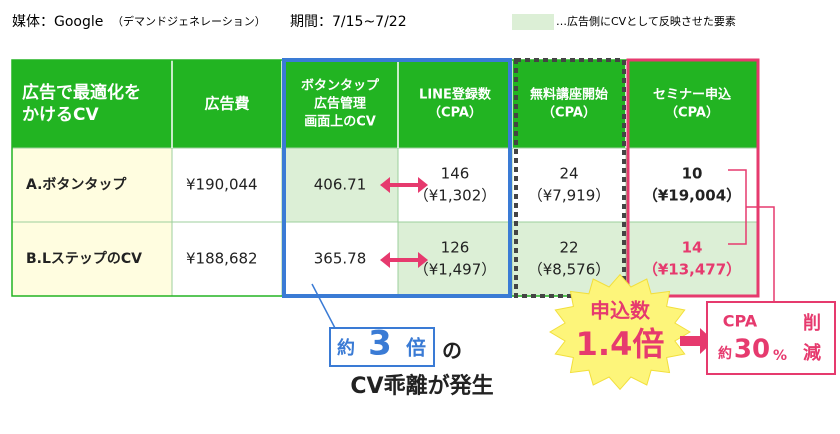  What do you see at coordinates (692, 270) in the screenshot?
I see `cell-text: （¥13,477）` at bounding box center [692, 270].